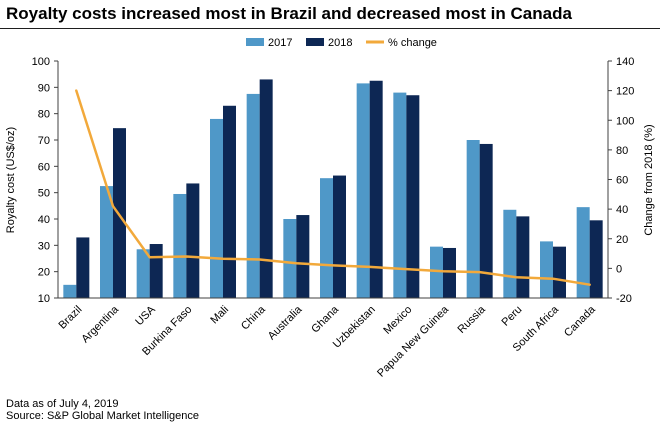 Image resolution: width=660 pixels, height=429 pixels. Describe the element at coordinates (625, 62) in the screenshot. I see `right-tick-label: 140` at that location.